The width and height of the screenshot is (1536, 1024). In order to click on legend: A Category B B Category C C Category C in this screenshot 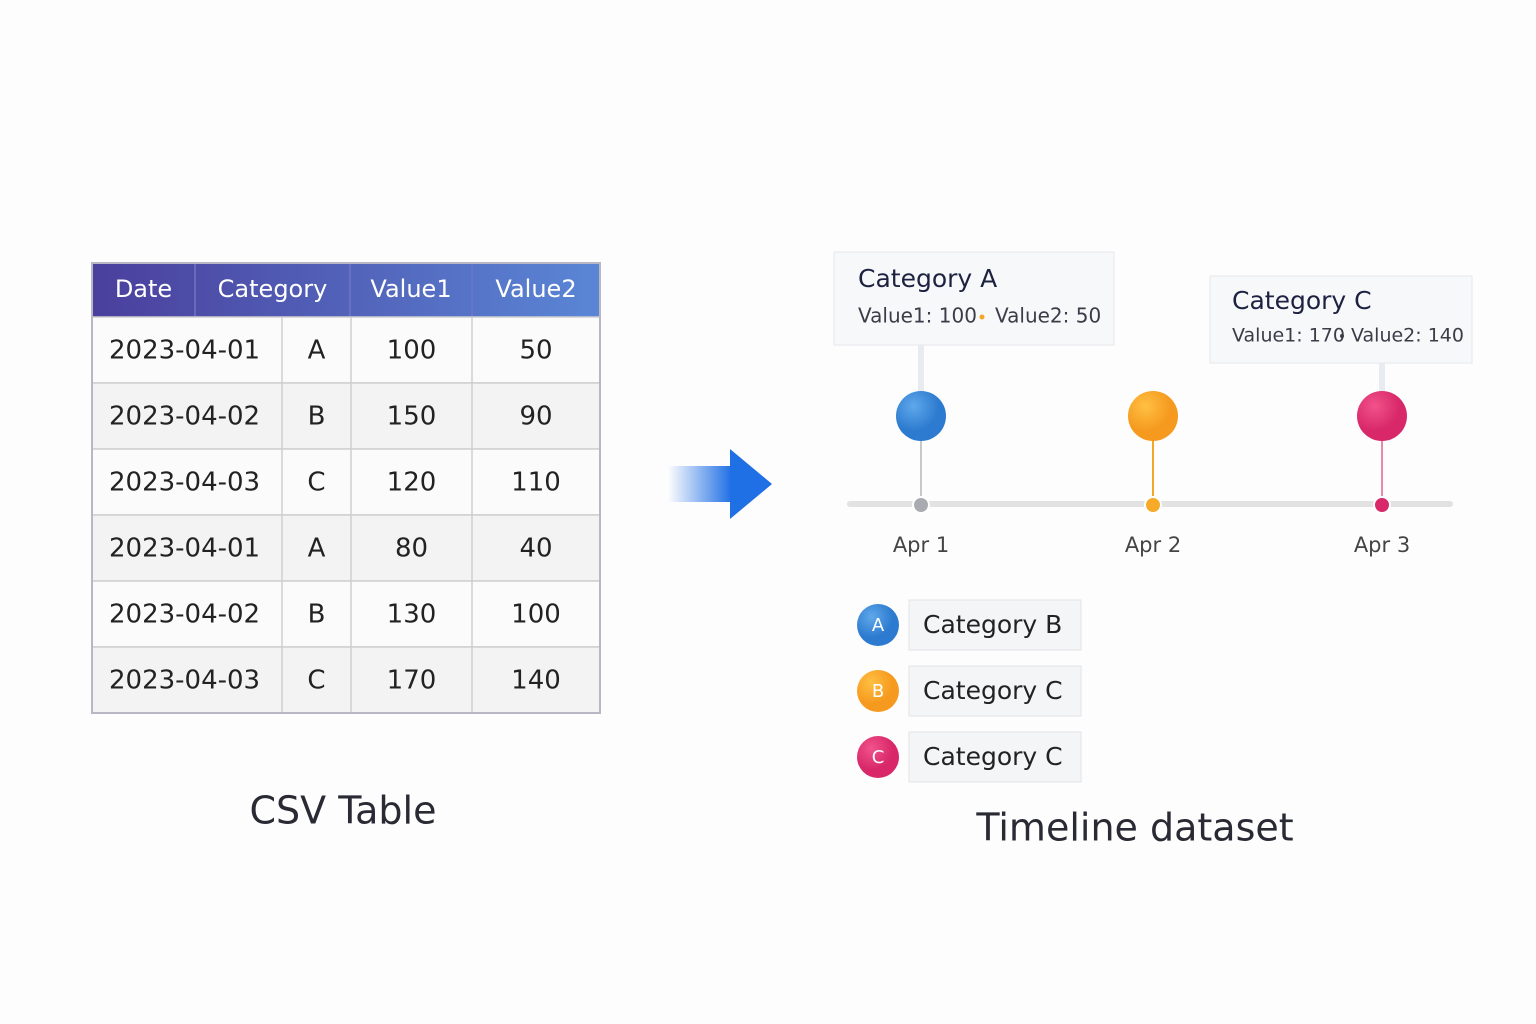, I will do `click(969, 691)`.